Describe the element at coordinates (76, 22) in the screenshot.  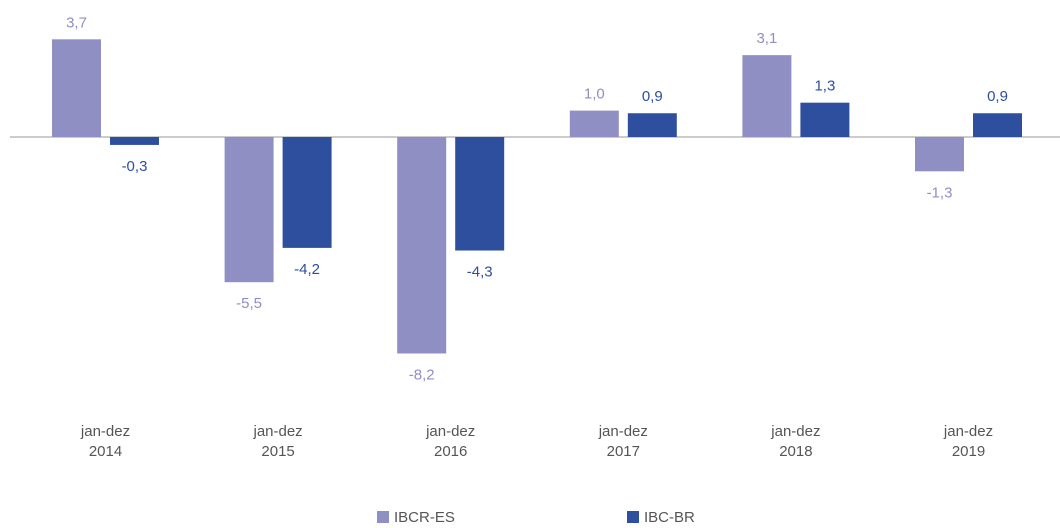
I see `data-label: 3,7` at that location.